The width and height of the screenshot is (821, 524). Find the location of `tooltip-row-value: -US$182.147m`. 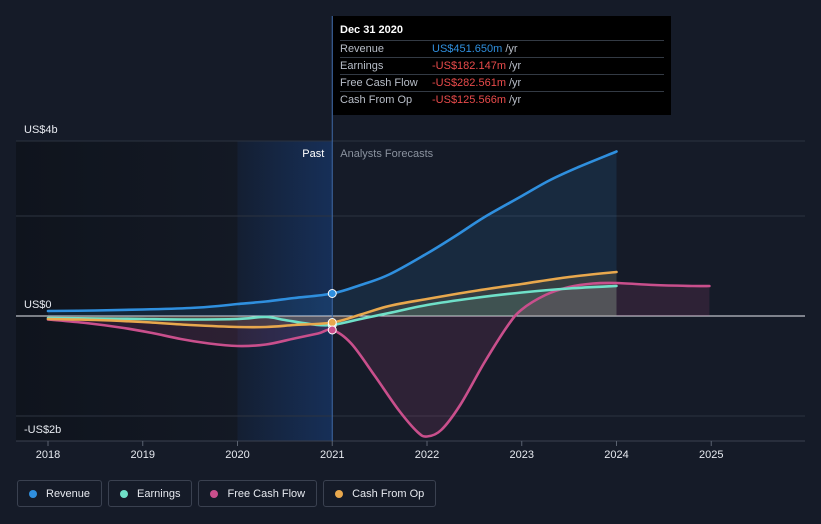

tooltip-row-value: -US$182.147m is located at coordinates (469, 66).